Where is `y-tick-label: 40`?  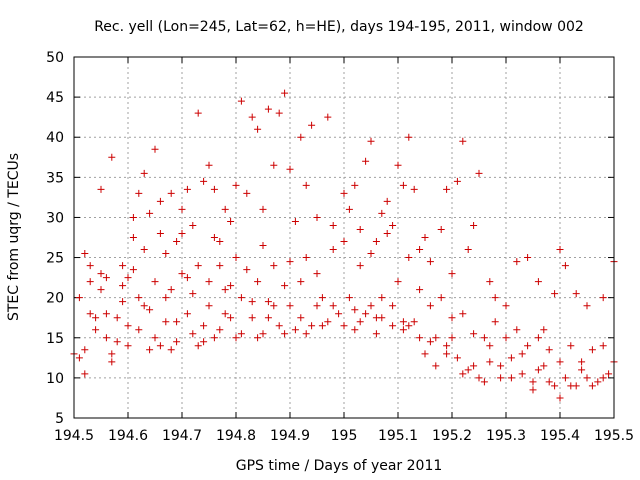
y-tick-label: 40 is located at coordinates (55, 138).